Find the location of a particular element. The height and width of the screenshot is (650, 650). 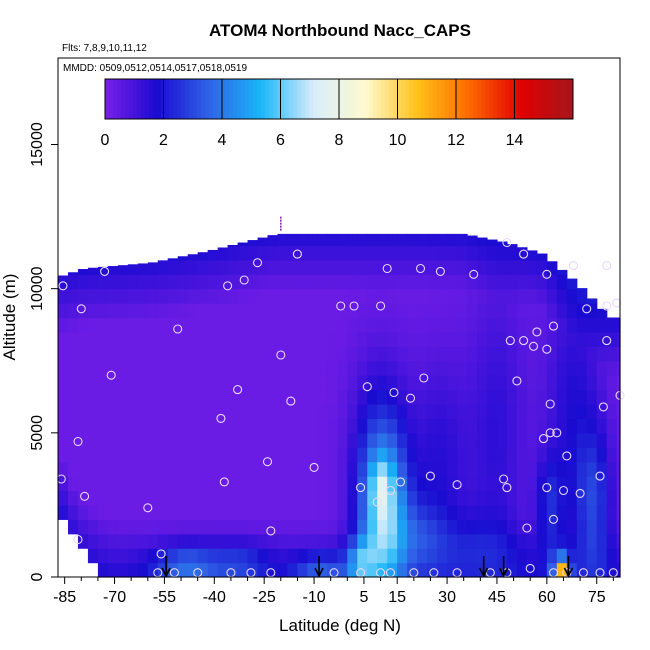

arrow-head is located at coordinates (568, 572).